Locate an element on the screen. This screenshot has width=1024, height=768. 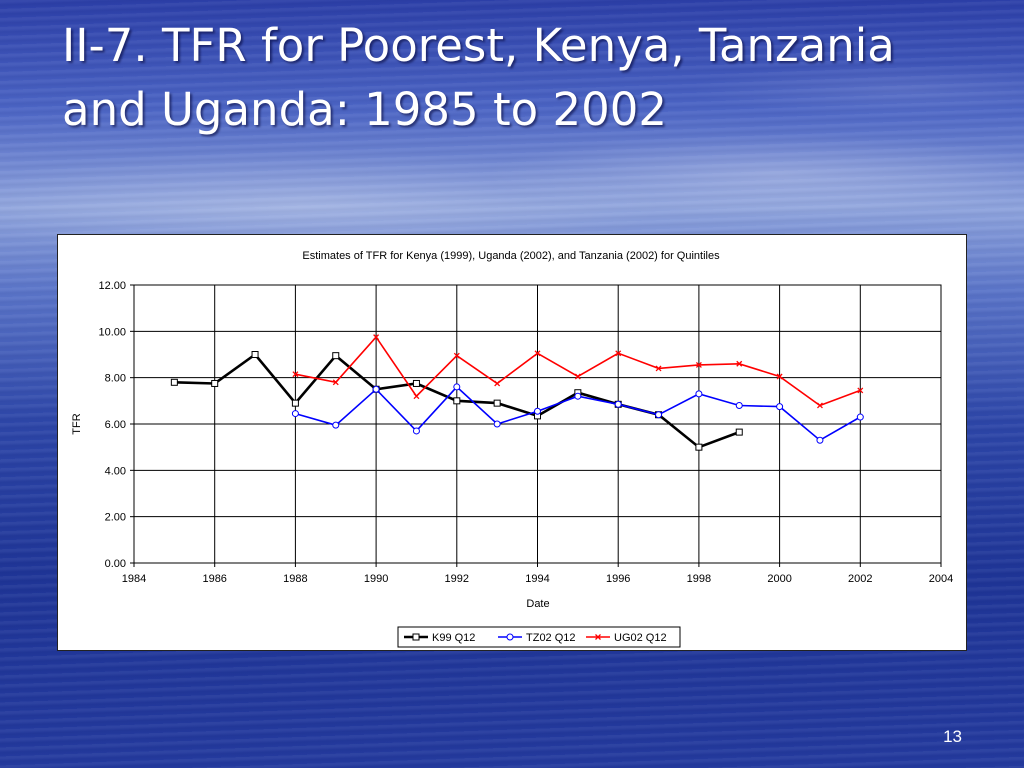
y-tick-label: 2.00 is located at coordinates (115, 518).